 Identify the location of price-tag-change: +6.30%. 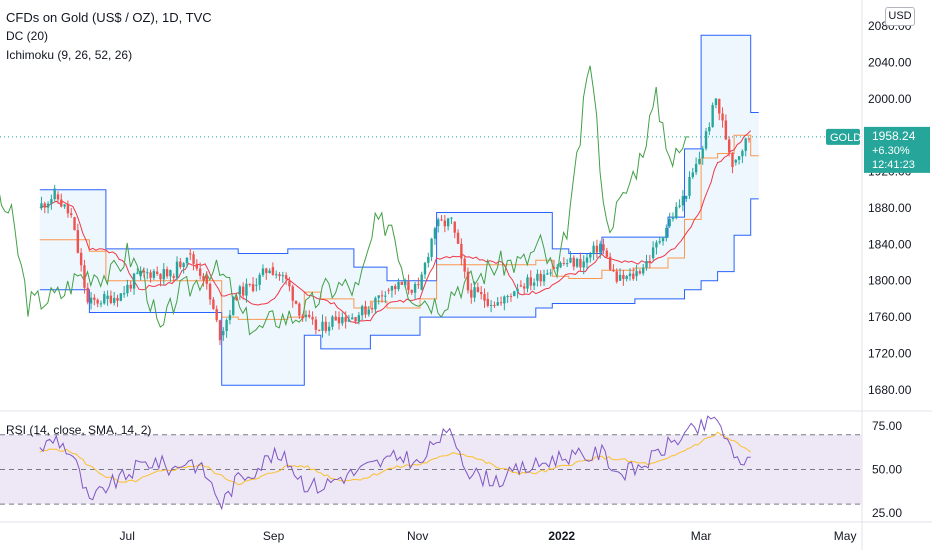
(891, 151).